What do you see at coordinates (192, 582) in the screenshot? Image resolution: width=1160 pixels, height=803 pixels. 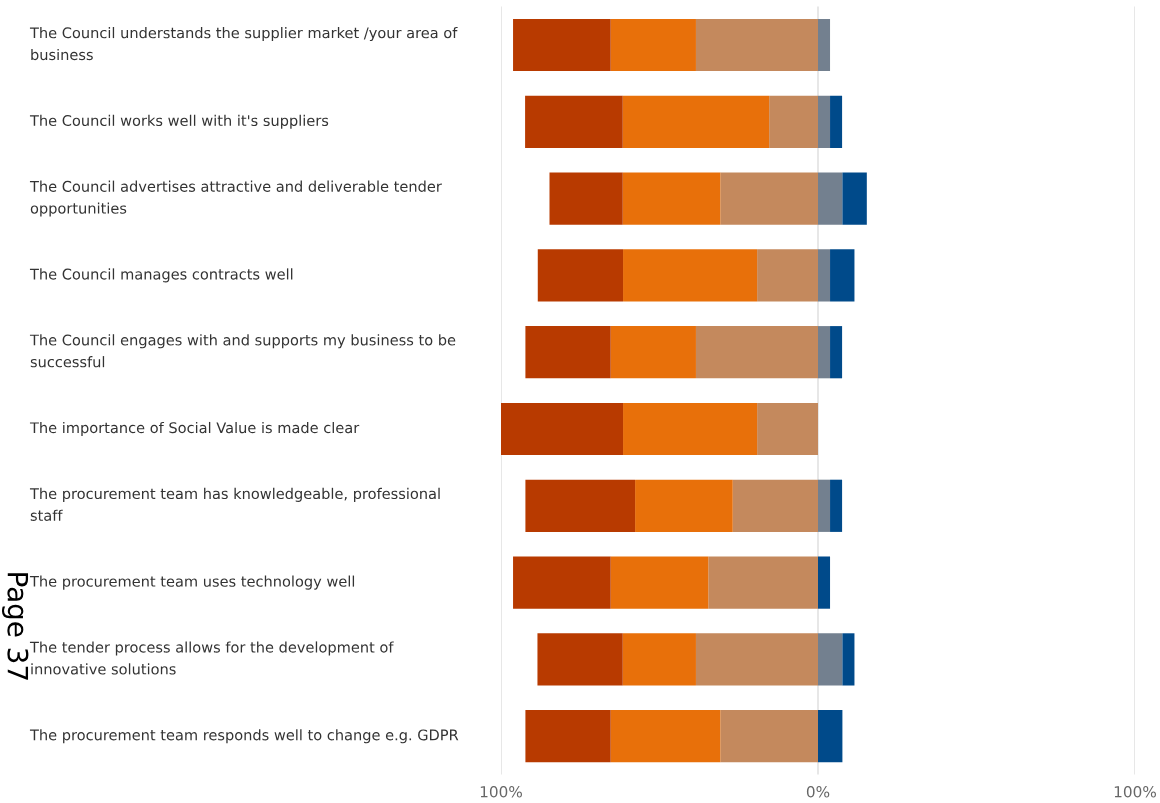 I see `y-tick-label: The procurement team uses technology well` at bounding box center [192, 582].